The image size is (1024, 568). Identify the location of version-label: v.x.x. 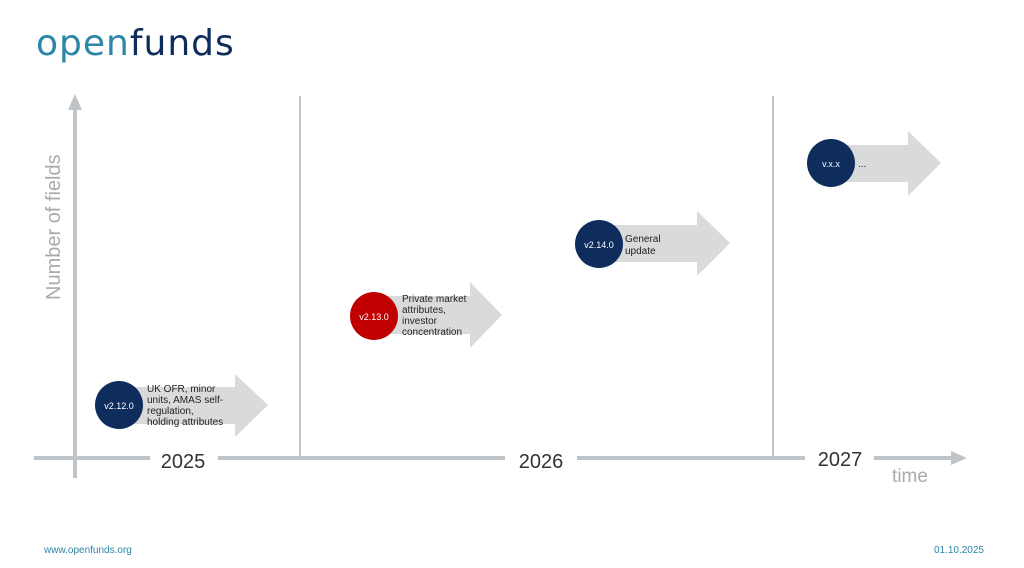
(831, 164).